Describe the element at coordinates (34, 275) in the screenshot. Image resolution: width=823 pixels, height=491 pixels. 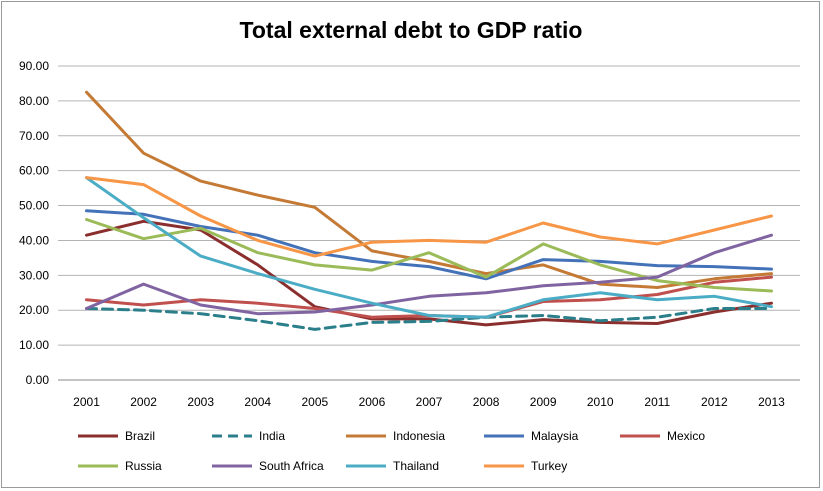
I see `y-tick-label: 30.00` at that location.